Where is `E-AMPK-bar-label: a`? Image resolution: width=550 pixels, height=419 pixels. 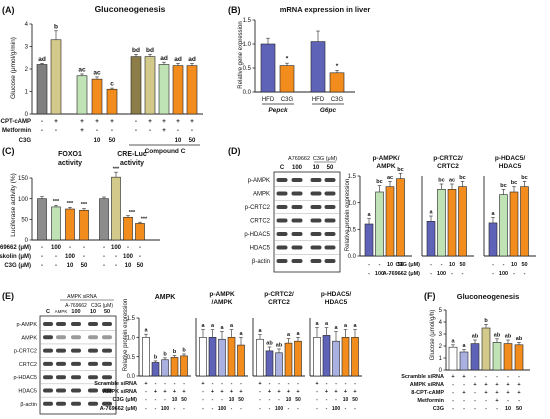 E-AMPK-bar-label: a is located at coordinates (146, 331).